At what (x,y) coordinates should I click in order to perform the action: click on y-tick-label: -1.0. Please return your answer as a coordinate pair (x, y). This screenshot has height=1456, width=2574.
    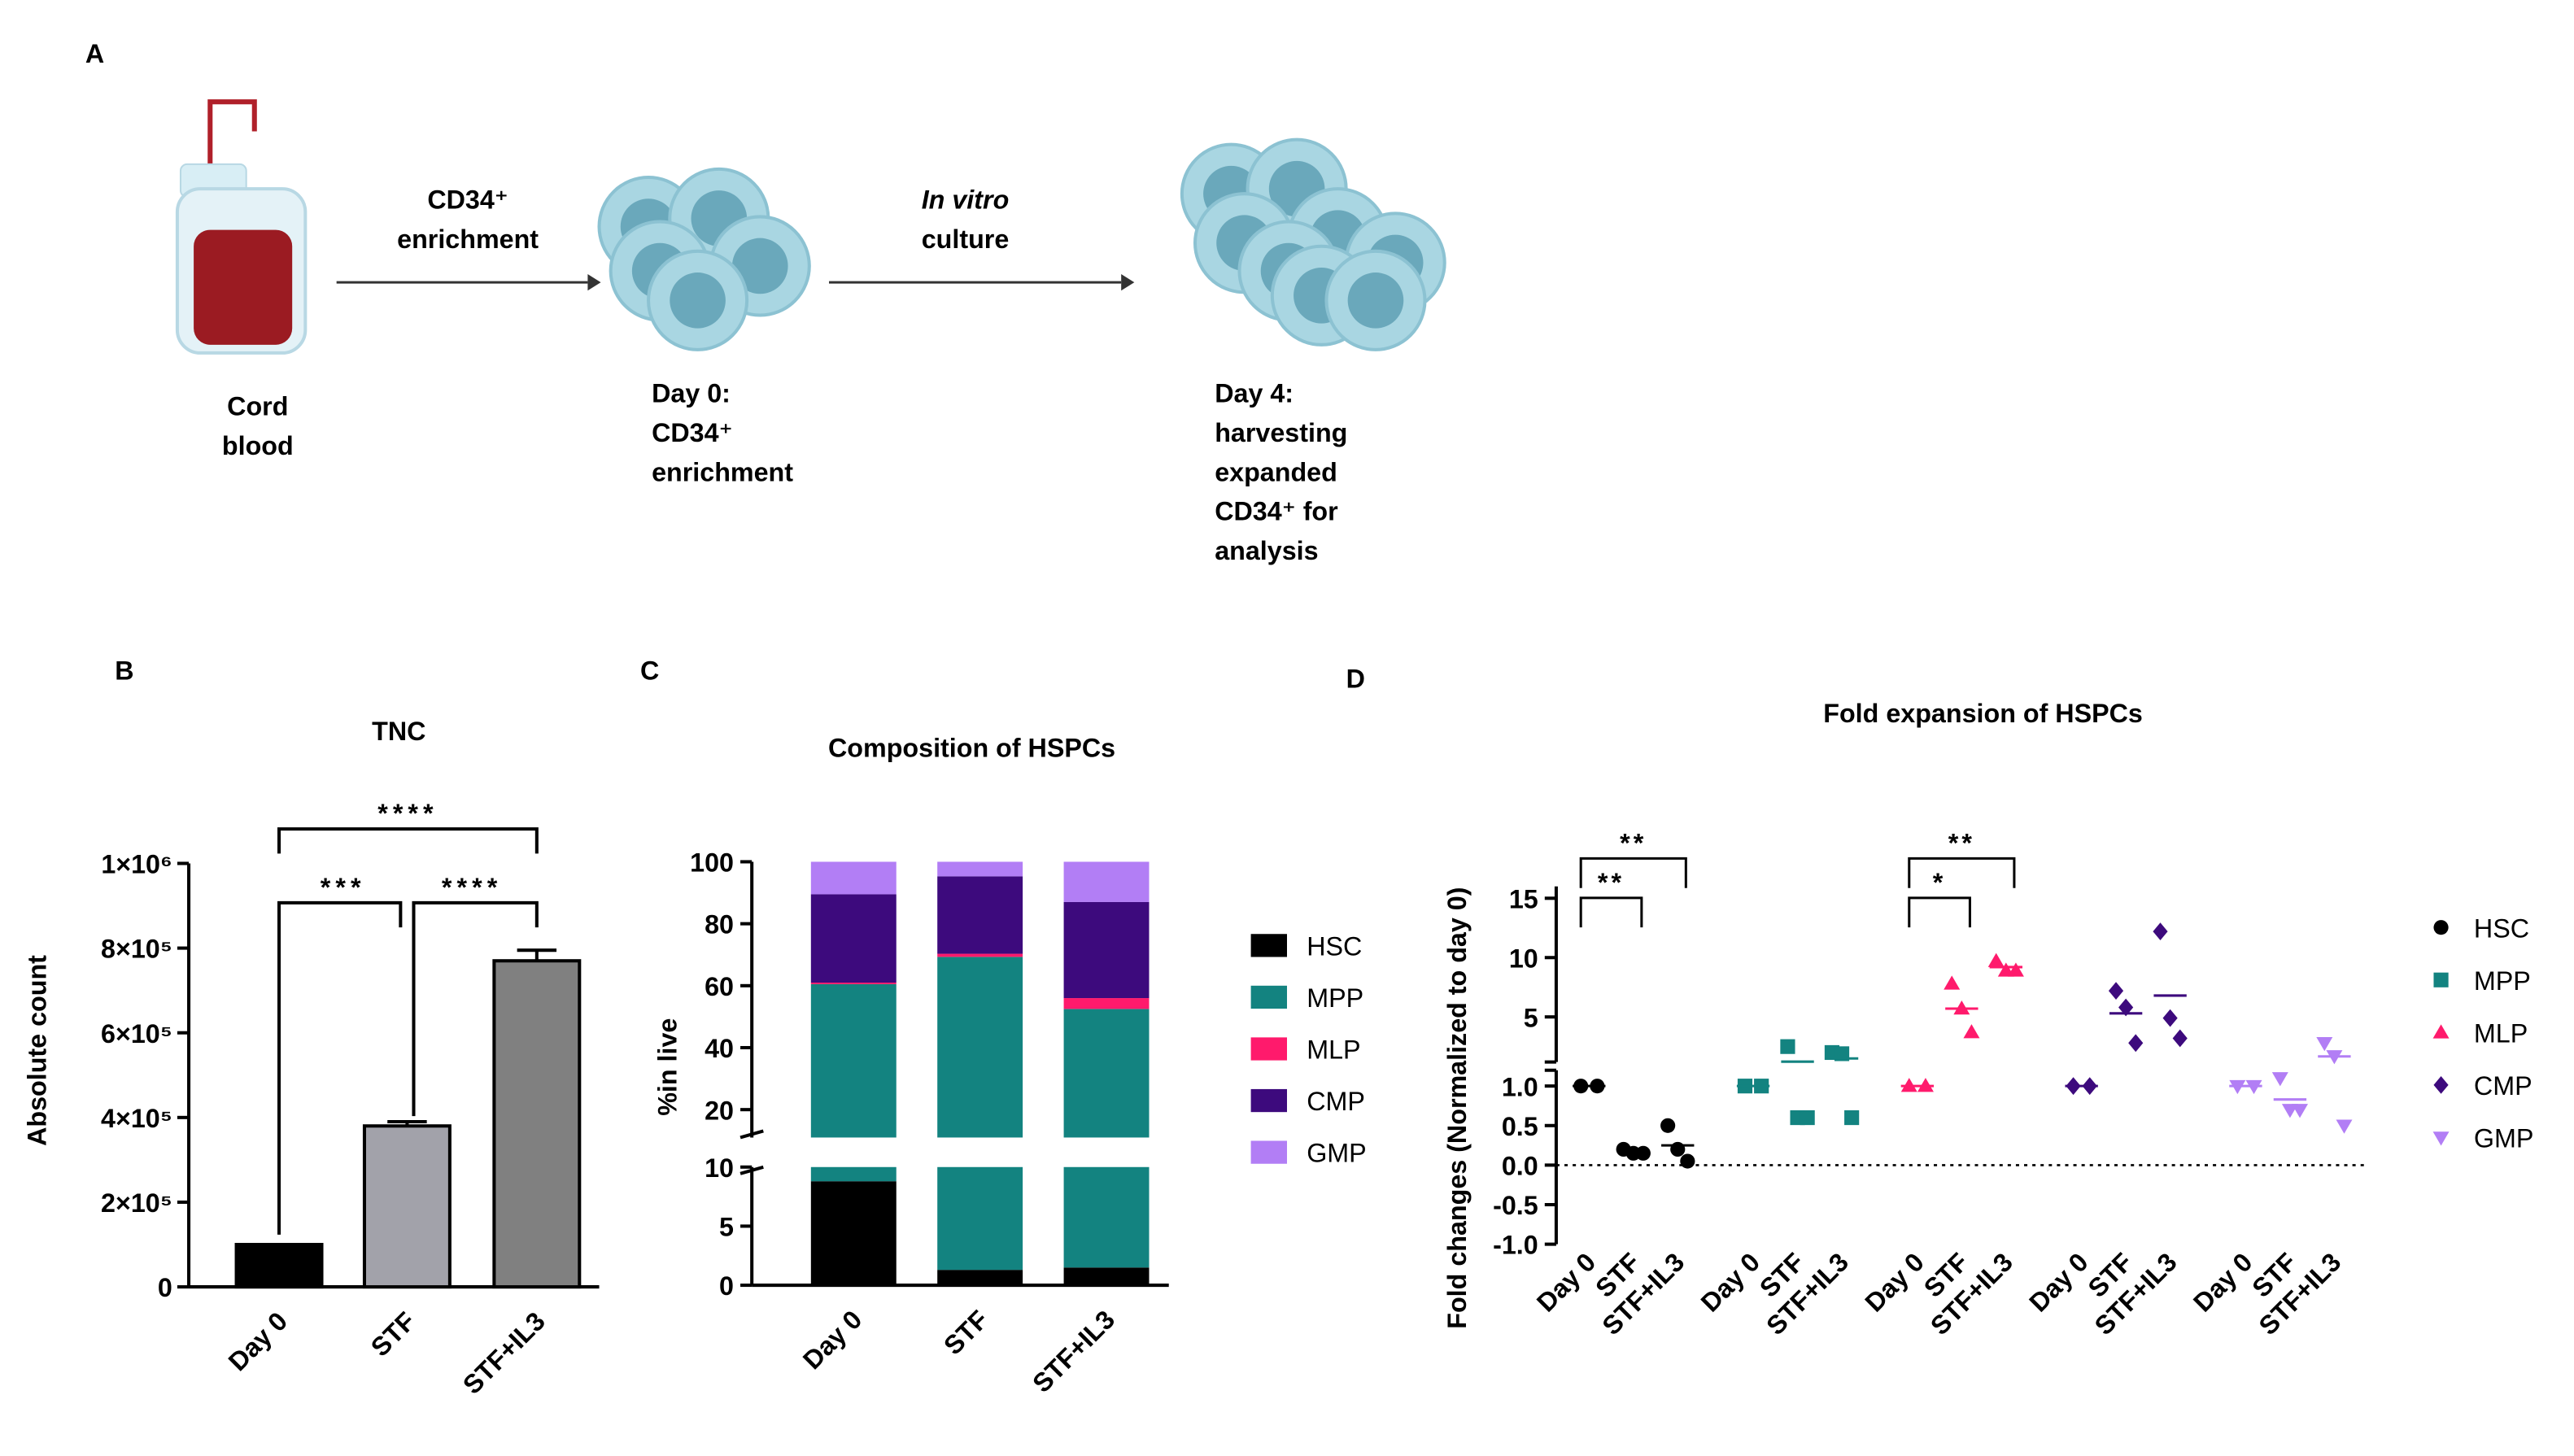
    Looking at the image, I should click on (1515, 1246).